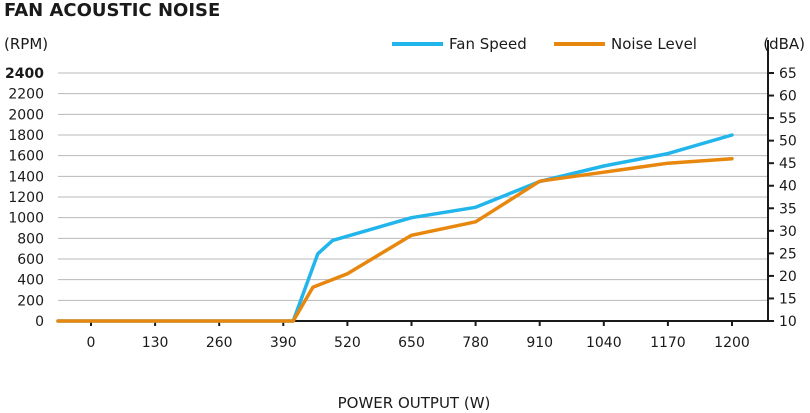 The image size is (810, 413). Describe the element at coordinates (788, 254) in the screenshot. I see `right-tick-label: 25` at that location.